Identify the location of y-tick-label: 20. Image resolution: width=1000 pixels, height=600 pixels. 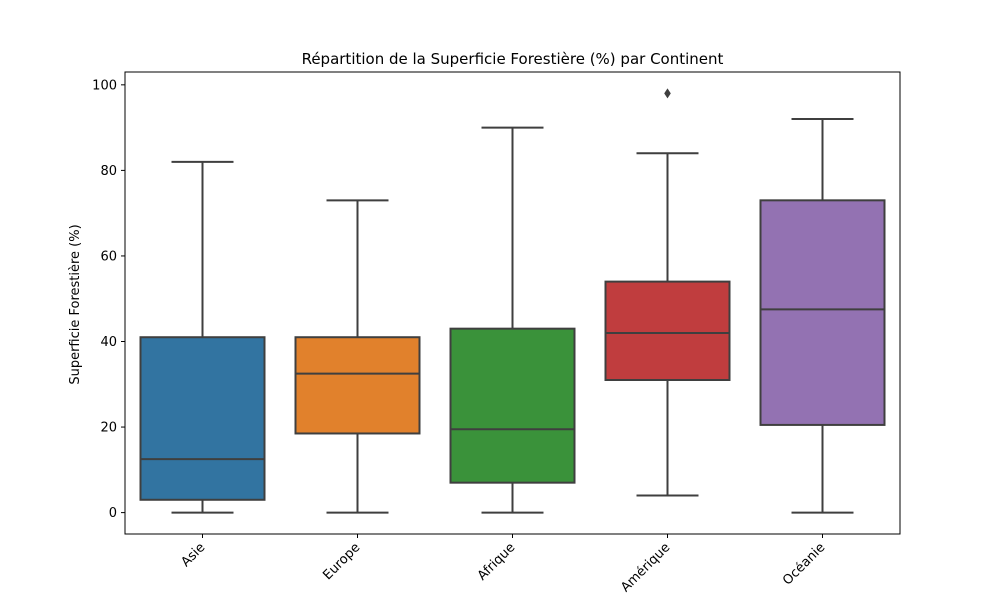
(108, 428).